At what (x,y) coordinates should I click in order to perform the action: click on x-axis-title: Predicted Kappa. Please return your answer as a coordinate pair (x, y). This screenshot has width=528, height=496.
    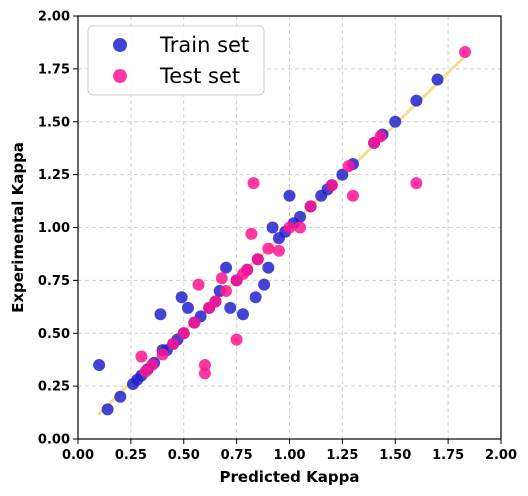
    Looking at the image, I should click on (290, 477).